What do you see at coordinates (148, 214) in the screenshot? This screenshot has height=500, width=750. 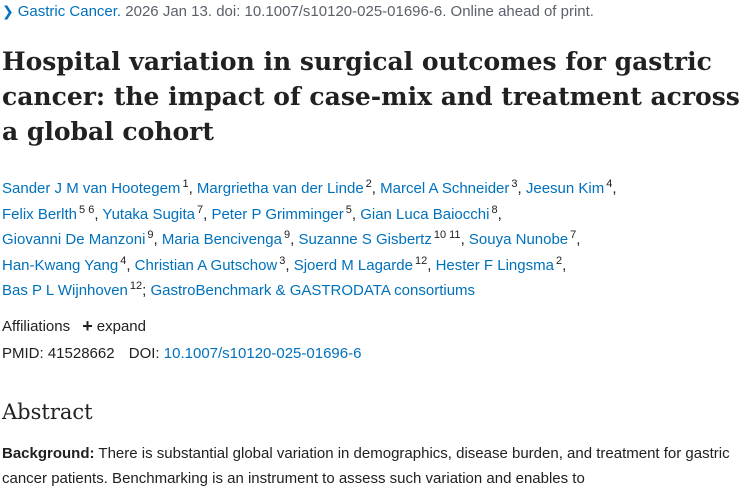 I see `author-link: Yutaka Sugita` at bounding box center [148, 214].